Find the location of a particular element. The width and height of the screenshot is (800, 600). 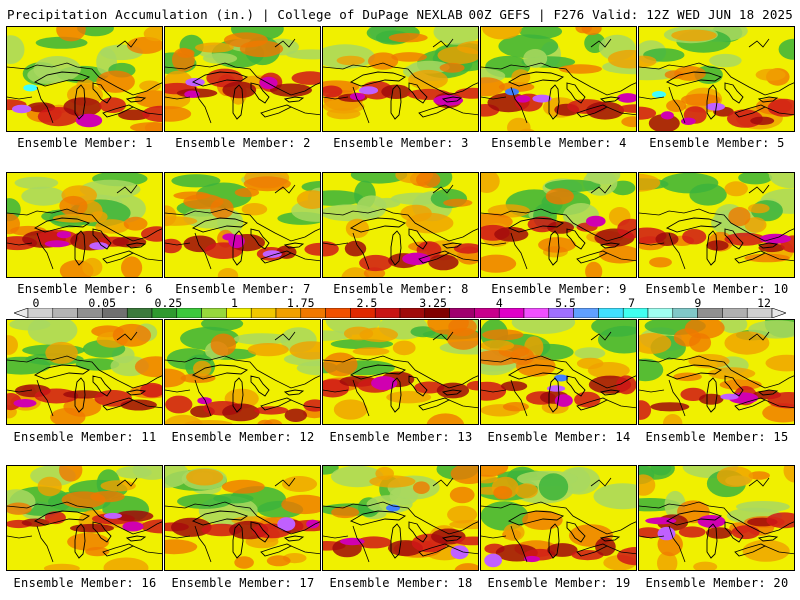

ensemble-member-label: Ensemble Member: 1 is located at coordinates (85, 143).